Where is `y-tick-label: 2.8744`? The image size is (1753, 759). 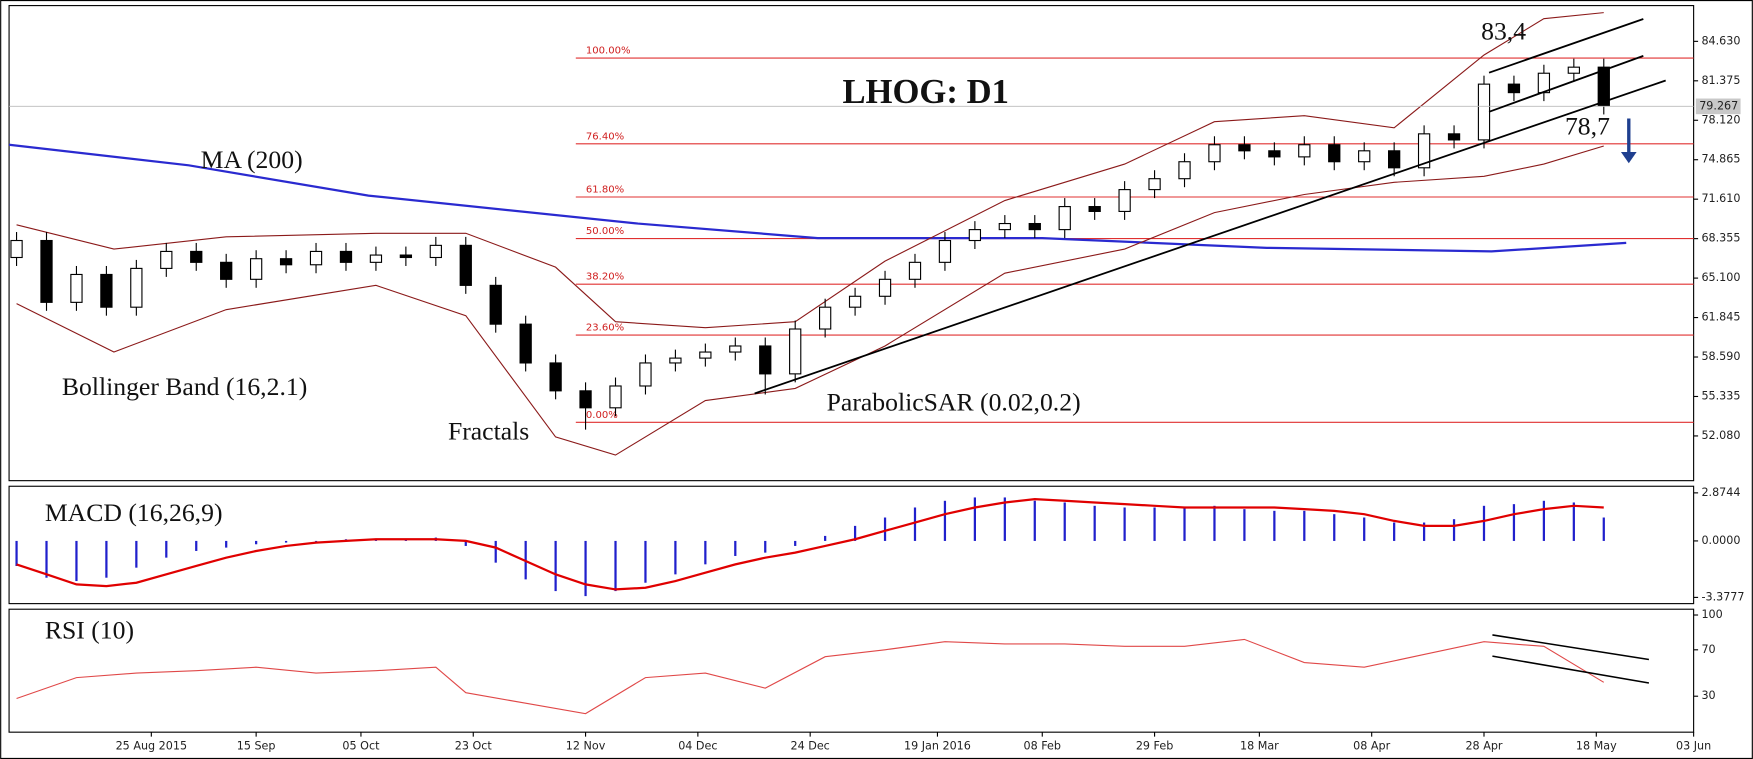 y-tick-label: 2.8744 is located at coordinates (1720, 492).